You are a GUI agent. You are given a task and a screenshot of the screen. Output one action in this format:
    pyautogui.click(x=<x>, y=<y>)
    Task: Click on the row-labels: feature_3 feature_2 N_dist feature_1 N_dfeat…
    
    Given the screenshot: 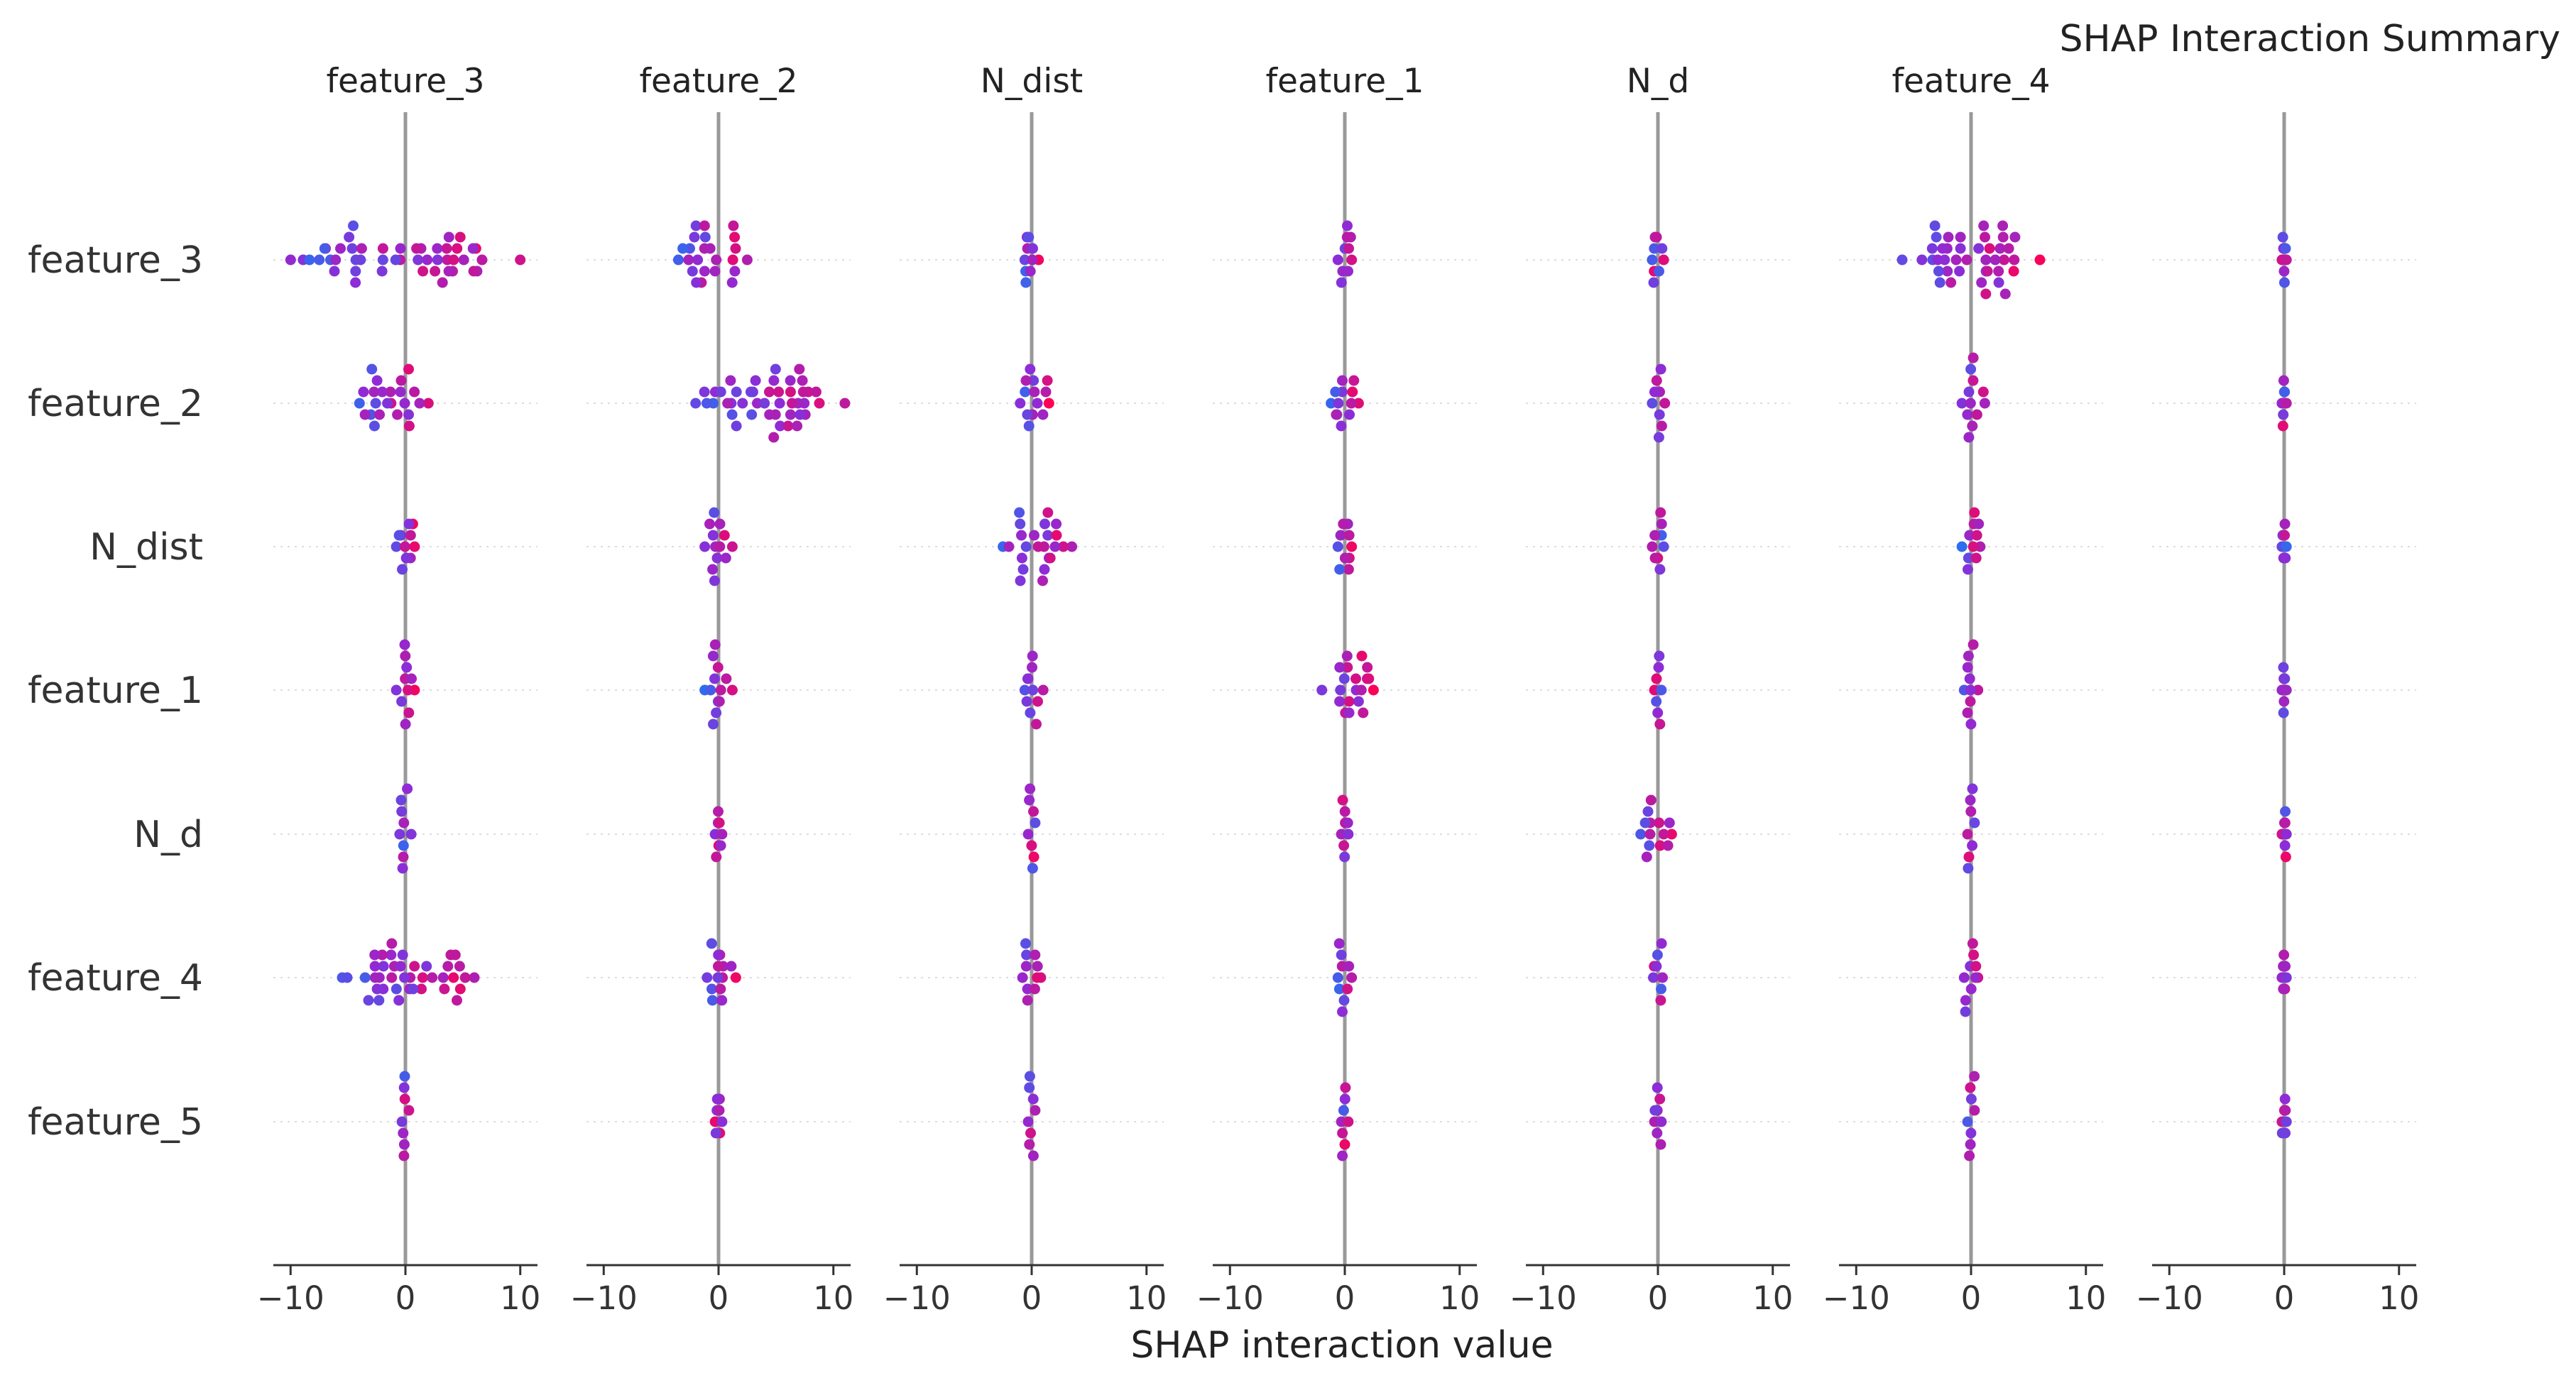 What is the action you would take?
    pyautogui.click(x=115, y=691)
    